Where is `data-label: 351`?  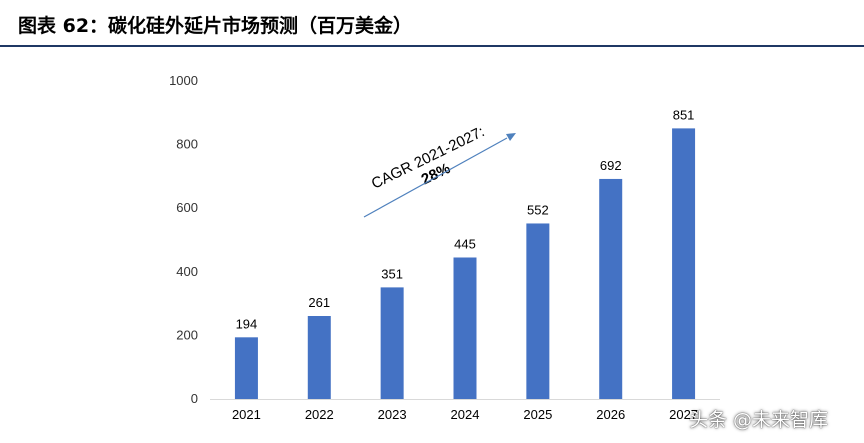 data-label: 351 is located at coordinates (392, 273).